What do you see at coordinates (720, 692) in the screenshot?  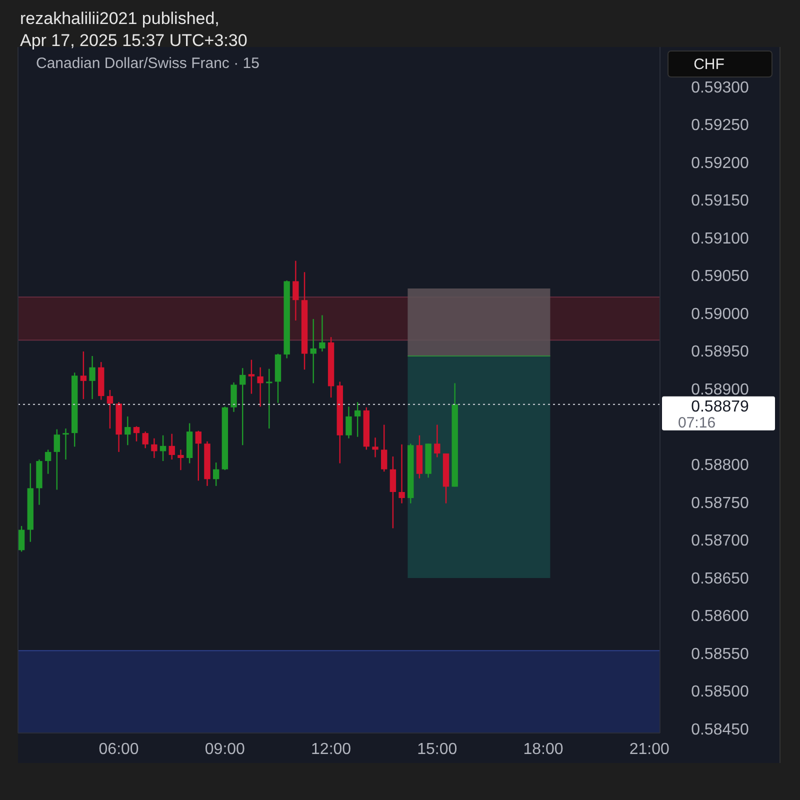 I see `y-tick-label: 0.58500` at bounding box center [720, 692].